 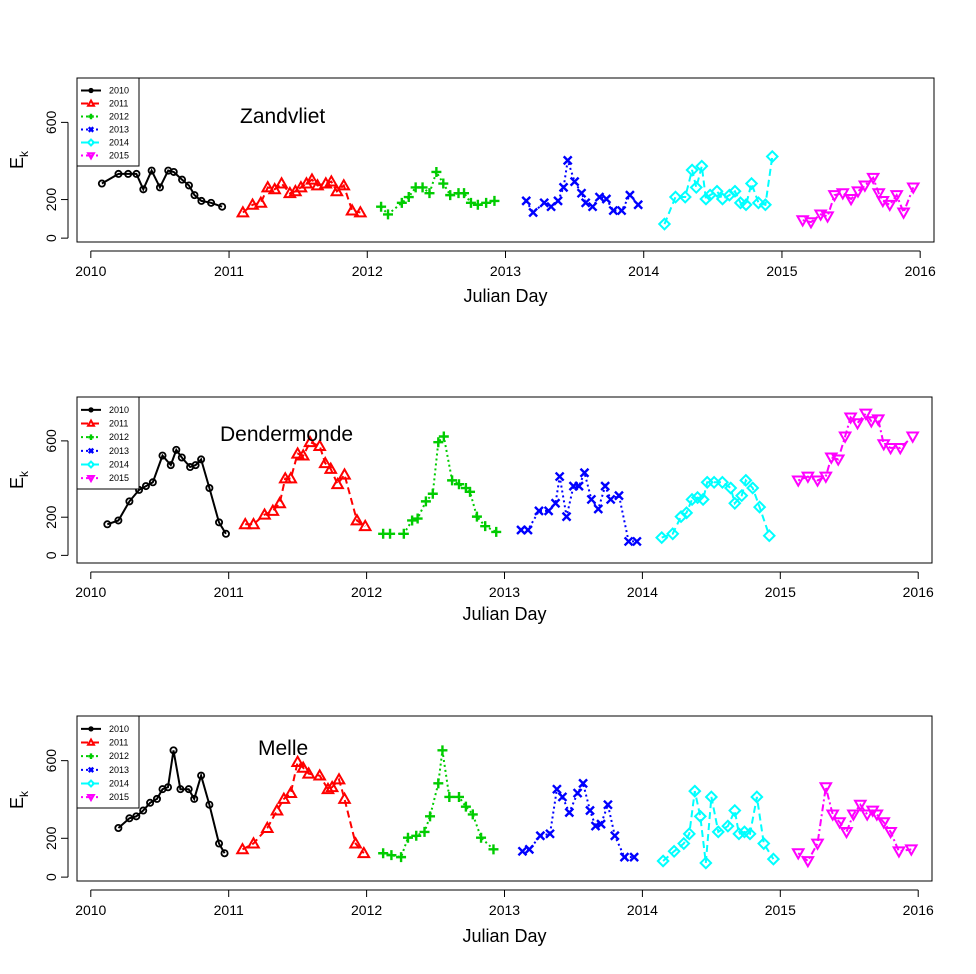 What do you see at coordinates (119, 756) in the screenshot?
I see `legend-label-2012: 2012` at bounding box center [119, 756].